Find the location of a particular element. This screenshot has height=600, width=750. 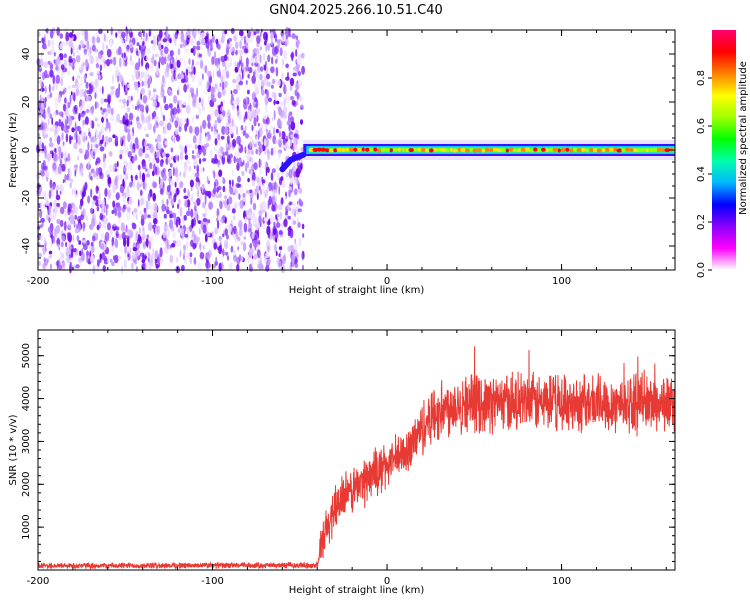

colorbar-tick-label: 0.4 is located at coordinates (701, 174).